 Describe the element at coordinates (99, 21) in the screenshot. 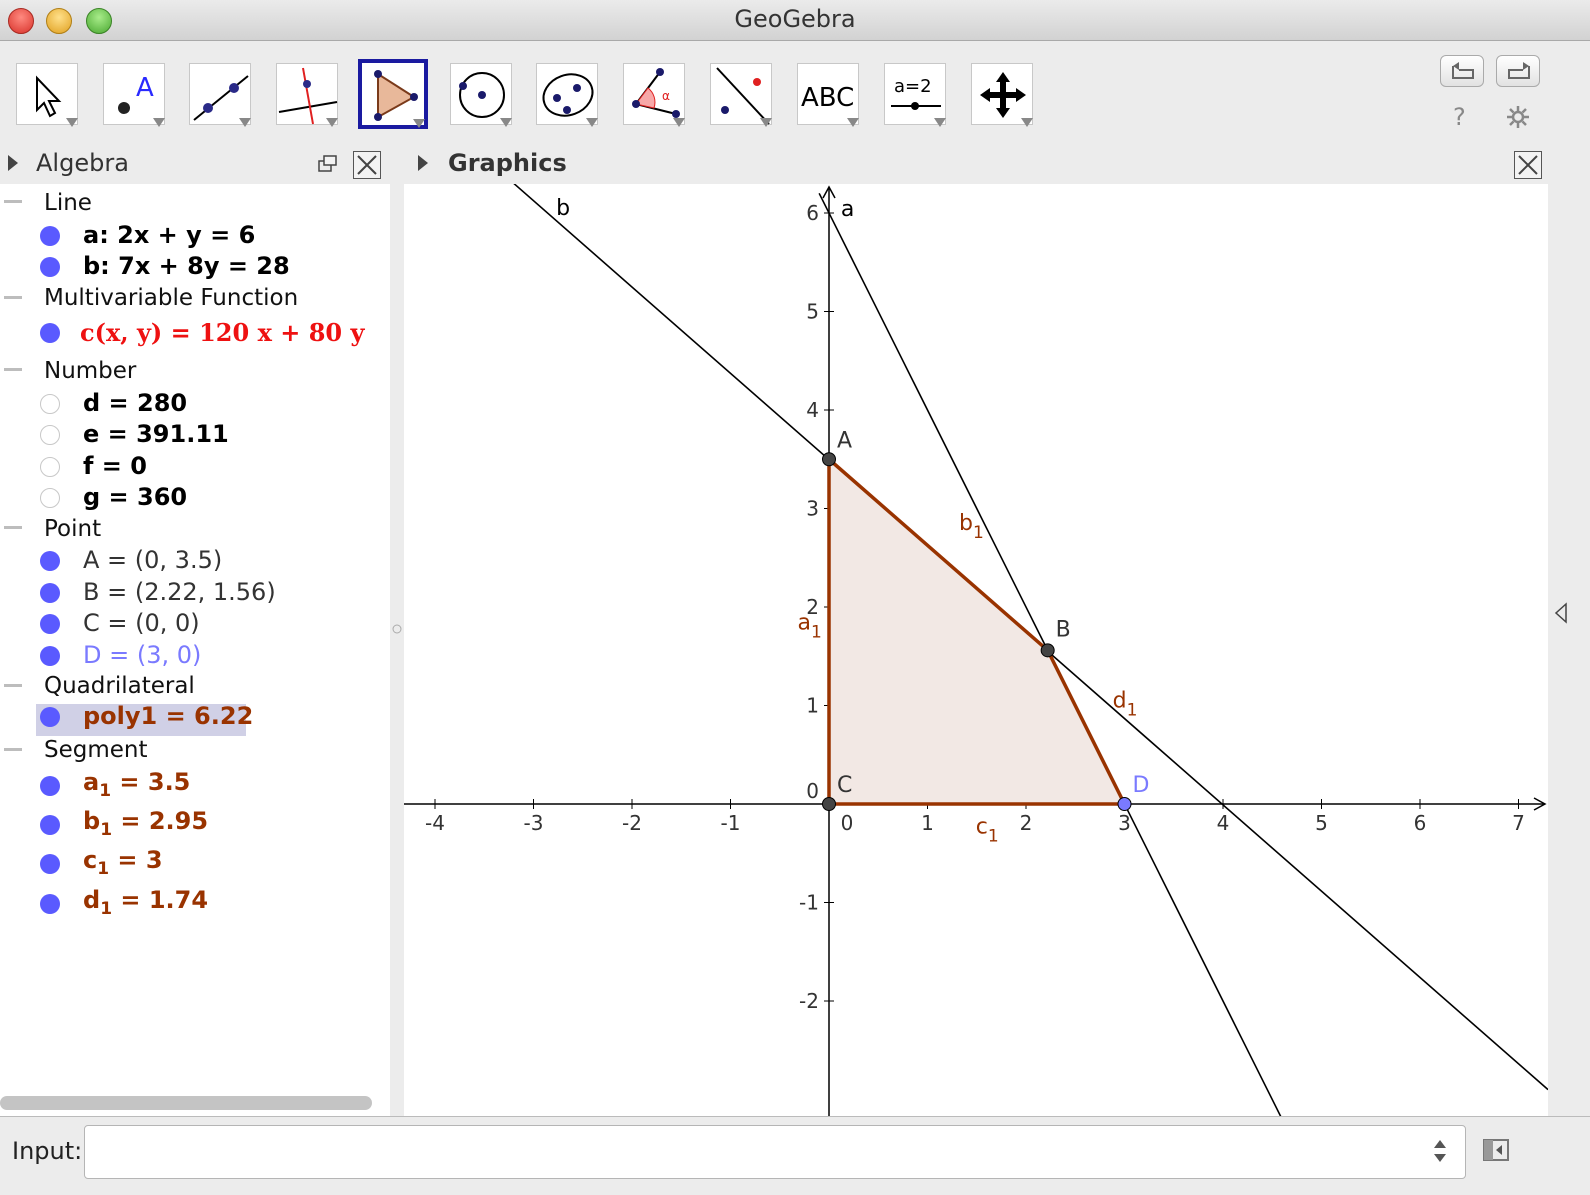

I see `zoom-window-button` at that location.